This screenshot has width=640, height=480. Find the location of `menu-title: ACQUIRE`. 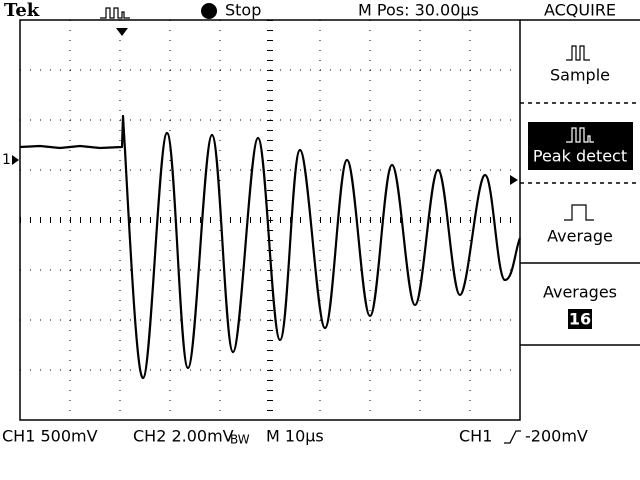

menu-title: ACQUIRE is located at coordinates (580, 10).